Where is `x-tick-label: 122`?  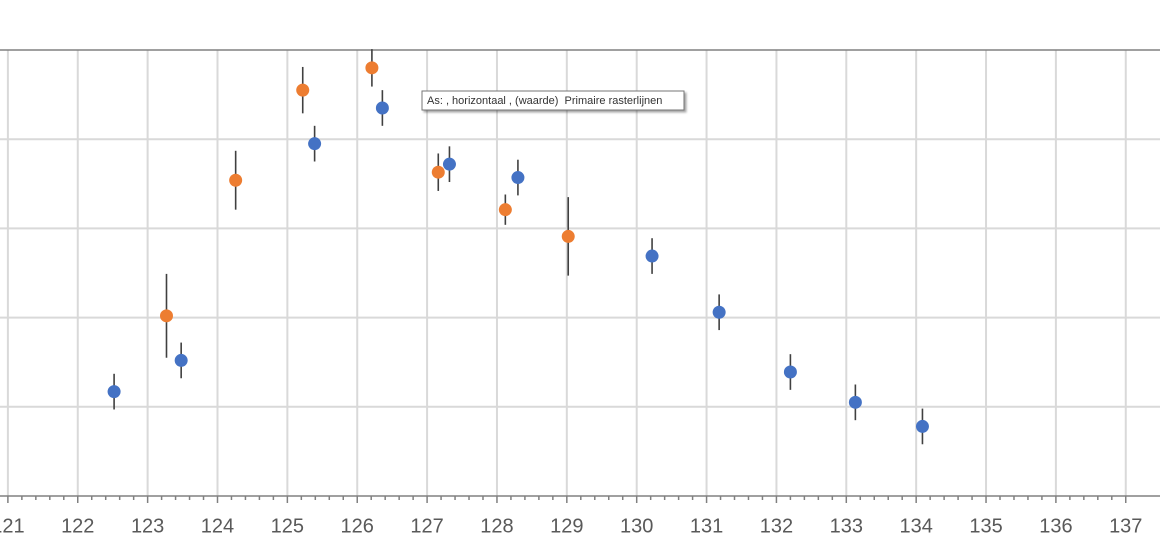
x-tick-label: 122 is located at coordinates (77, 526).